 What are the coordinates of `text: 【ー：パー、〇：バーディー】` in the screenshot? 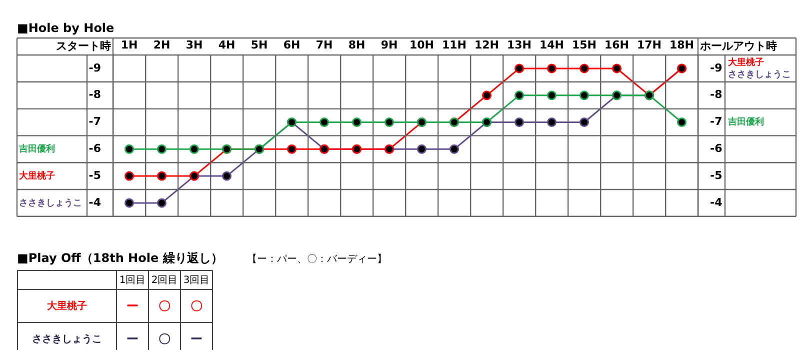 It's located at (316, 259).